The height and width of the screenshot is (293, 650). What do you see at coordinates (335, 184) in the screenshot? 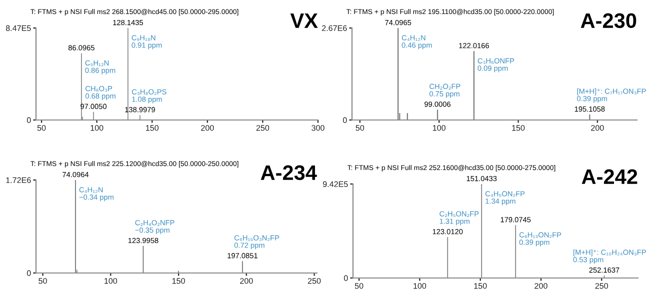
I see `y-tick-label: 9.42E5` at bounding box center [335, 184].